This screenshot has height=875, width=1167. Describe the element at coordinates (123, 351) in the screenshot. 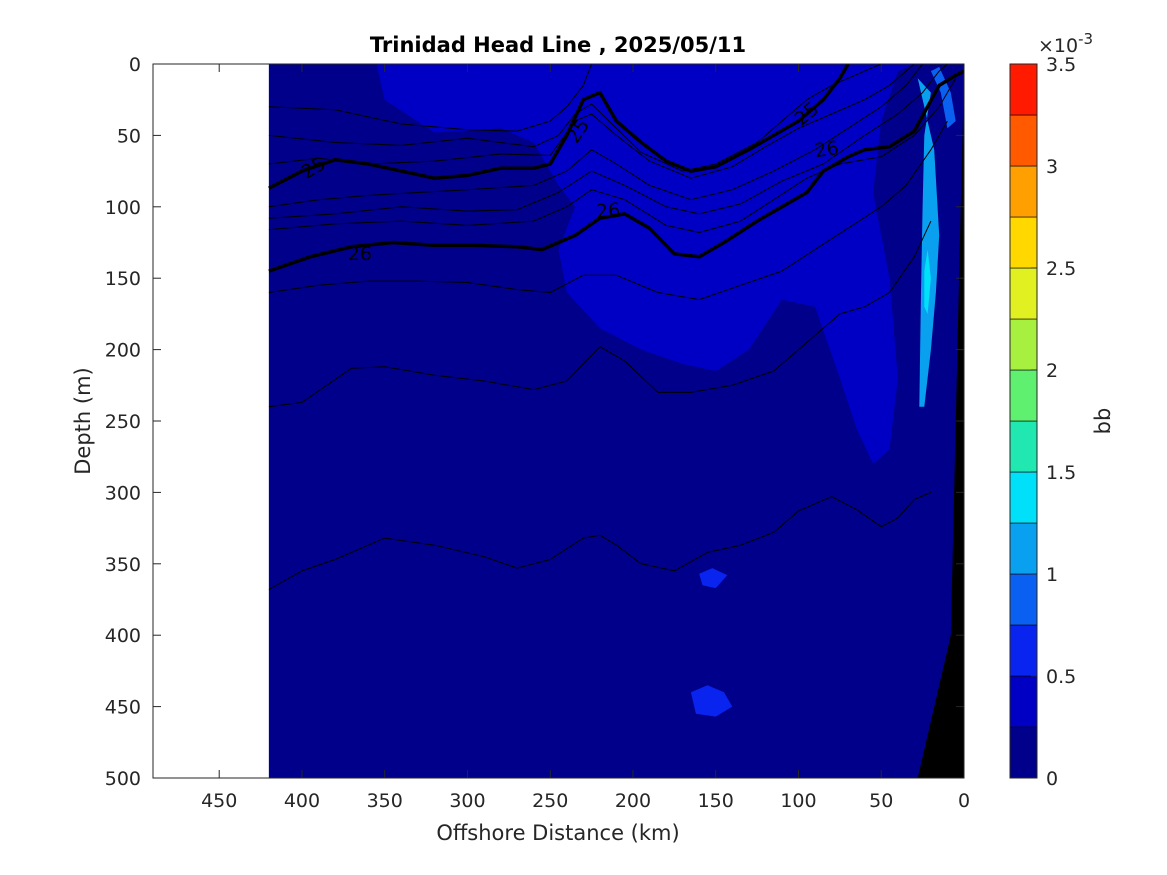

I see `y-tick-label: 200` at that location.